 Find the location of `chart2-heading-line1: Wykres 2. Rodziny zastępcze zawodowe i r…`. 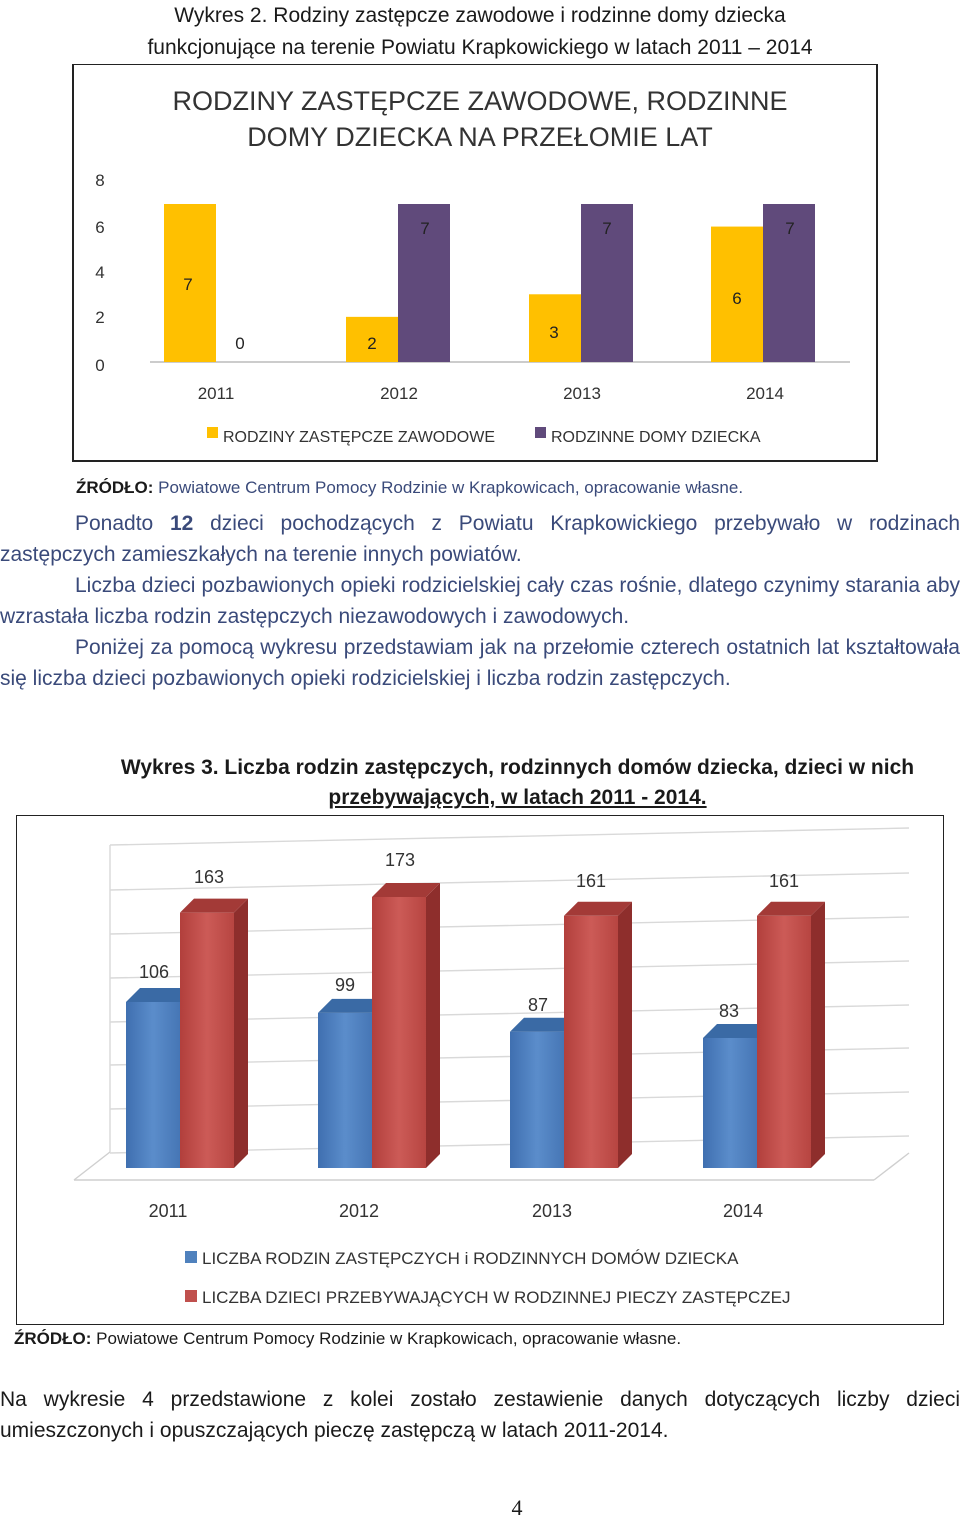

chart2-heading-line1: Wykres 2. Rodziny zastępcze zawodowe i r… is located at coordinates (480, 15).